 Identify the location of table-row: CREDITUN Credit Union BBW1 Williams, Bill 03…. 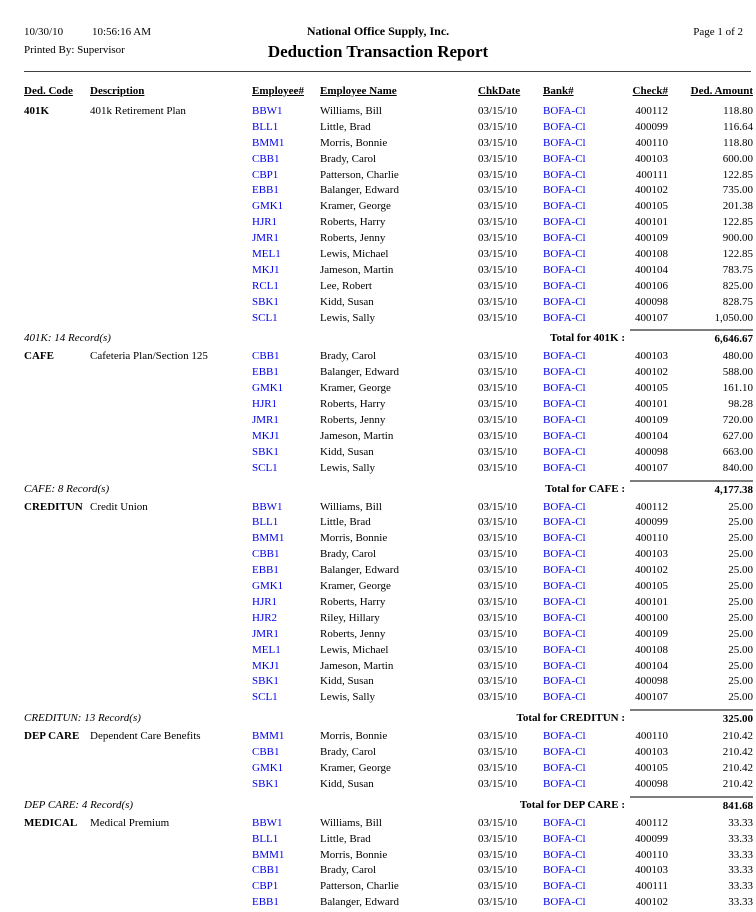
(378, 508).